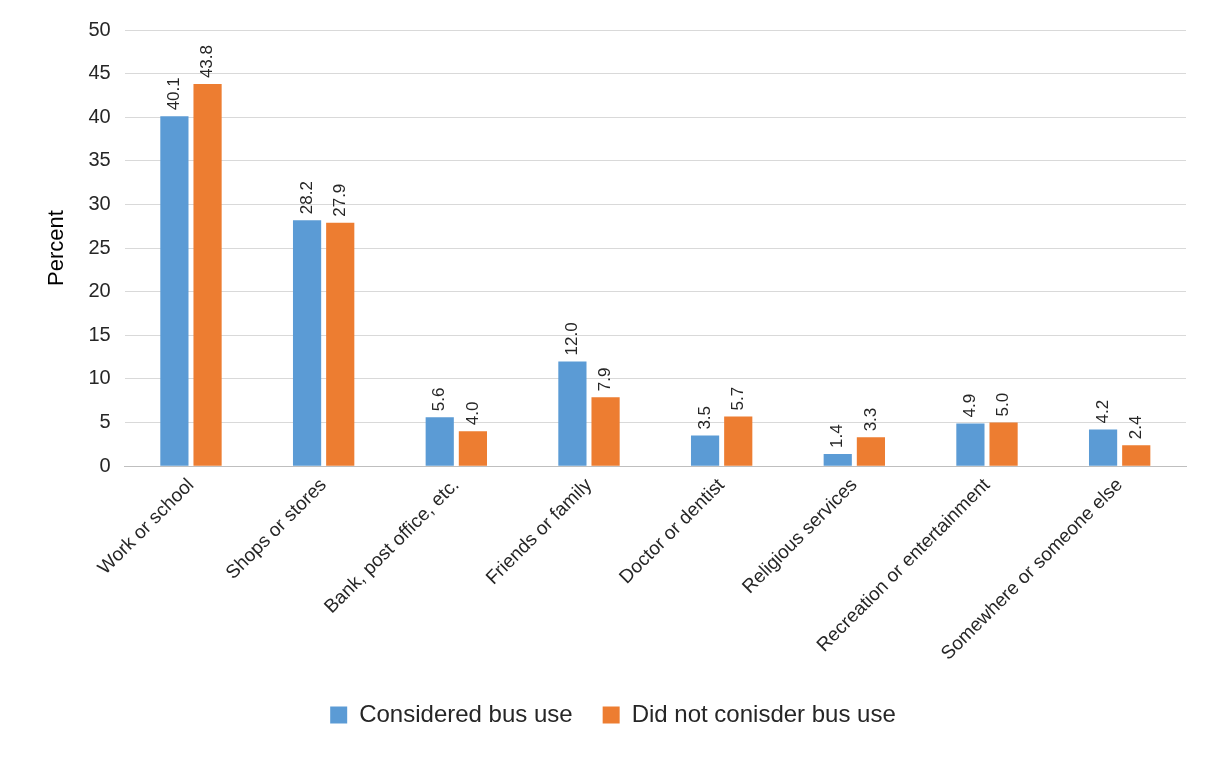 The width and height of the screenshot is (1214, 757). I want to click on y-tick-label: 45, so click(99, 72).